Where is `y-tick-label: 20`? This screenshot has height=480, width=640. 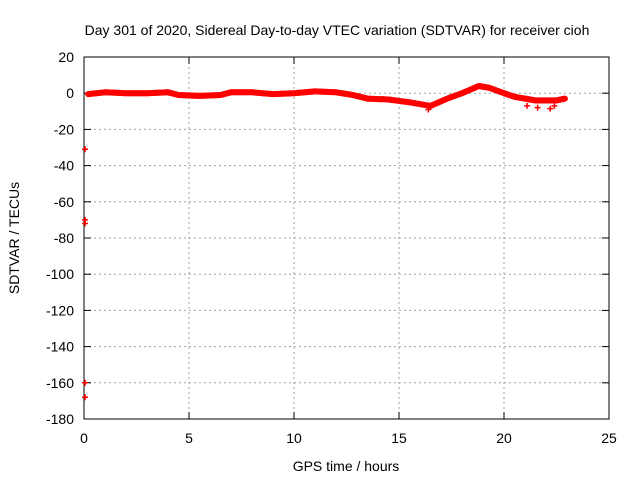
y-tick-label: 20 is located at coordinates (66, 57).